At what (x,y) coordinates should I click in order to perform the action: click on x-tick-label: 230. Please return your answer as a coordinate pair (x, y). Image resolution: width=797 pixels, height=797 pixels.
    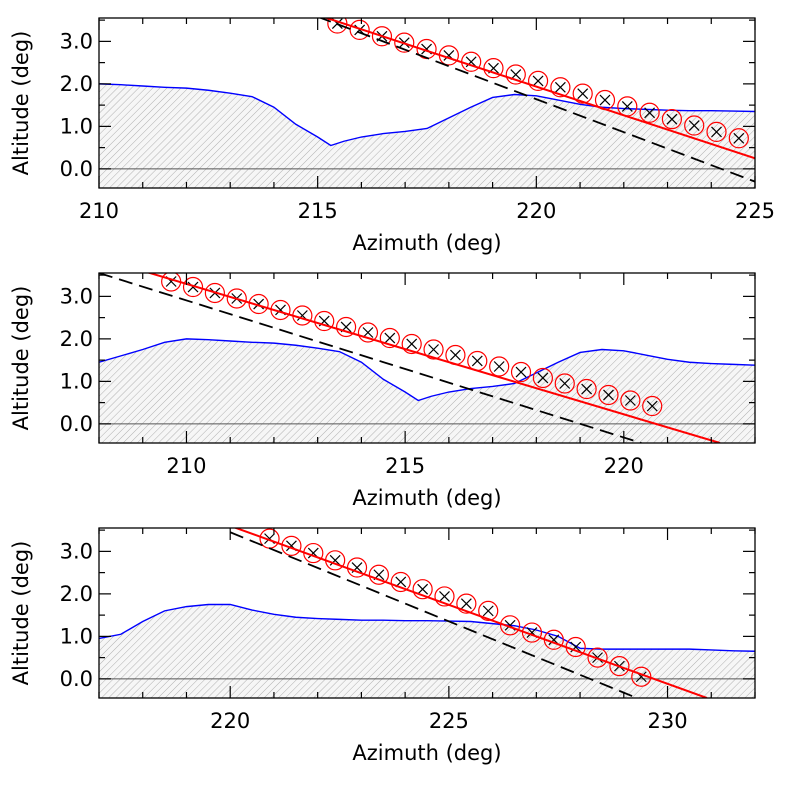
    Looking at the image, I should click on (667, 721).